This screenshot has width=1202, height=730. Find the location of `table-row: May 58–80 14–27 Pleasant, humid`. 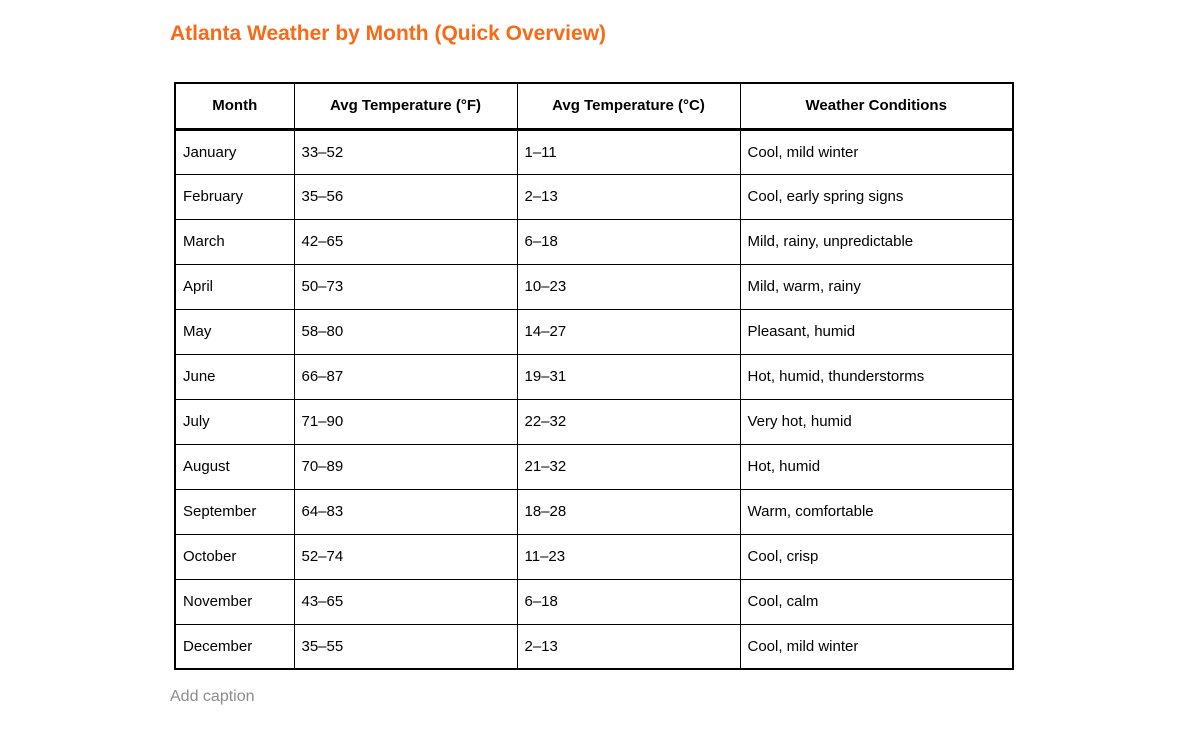

table-row: May 58–80 14–27 Pleasant, humid is located at coordinates (594, 331).